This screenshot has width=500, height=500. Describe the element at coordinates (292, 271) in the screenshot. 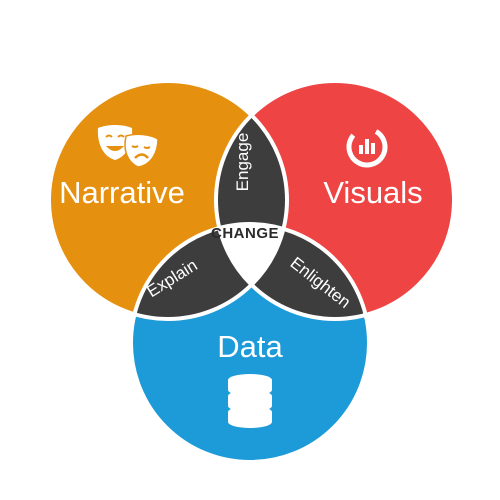

I see `overlap-visuals-data` at that location.